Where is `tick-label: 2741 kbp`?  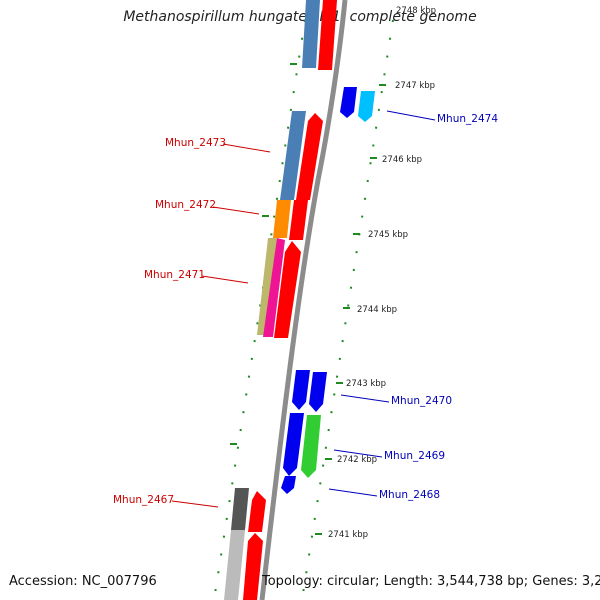 tick-label: 2741 kbp is located at coordinates (348, 535).